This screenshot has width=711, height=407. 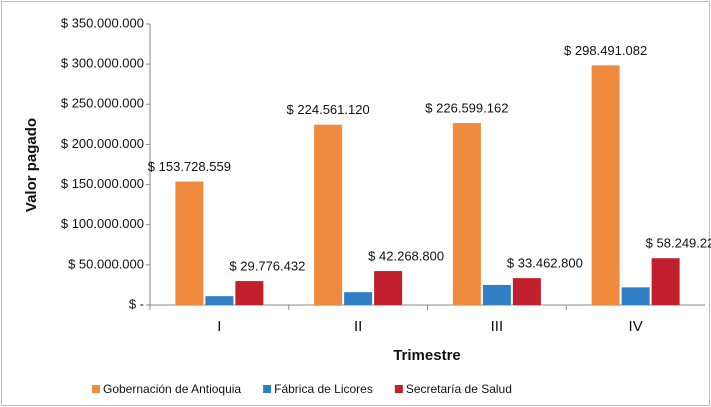 I want to click on y-tick-label: $ 50.000.000, so click(x=106, y=263).